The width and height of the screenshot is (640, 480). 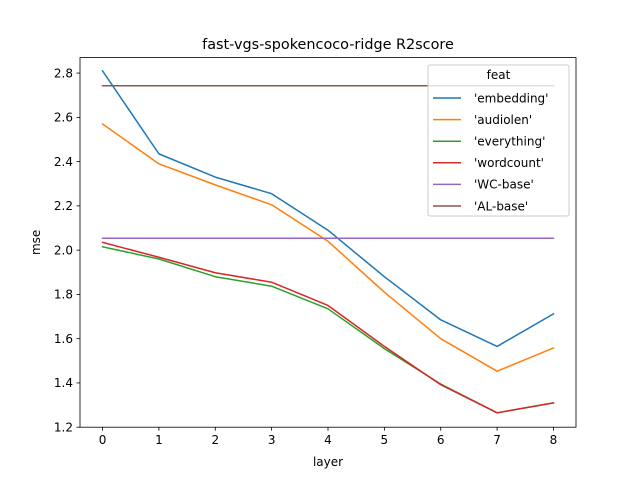 I want to click on legend-box, so click(x=498, y=140).